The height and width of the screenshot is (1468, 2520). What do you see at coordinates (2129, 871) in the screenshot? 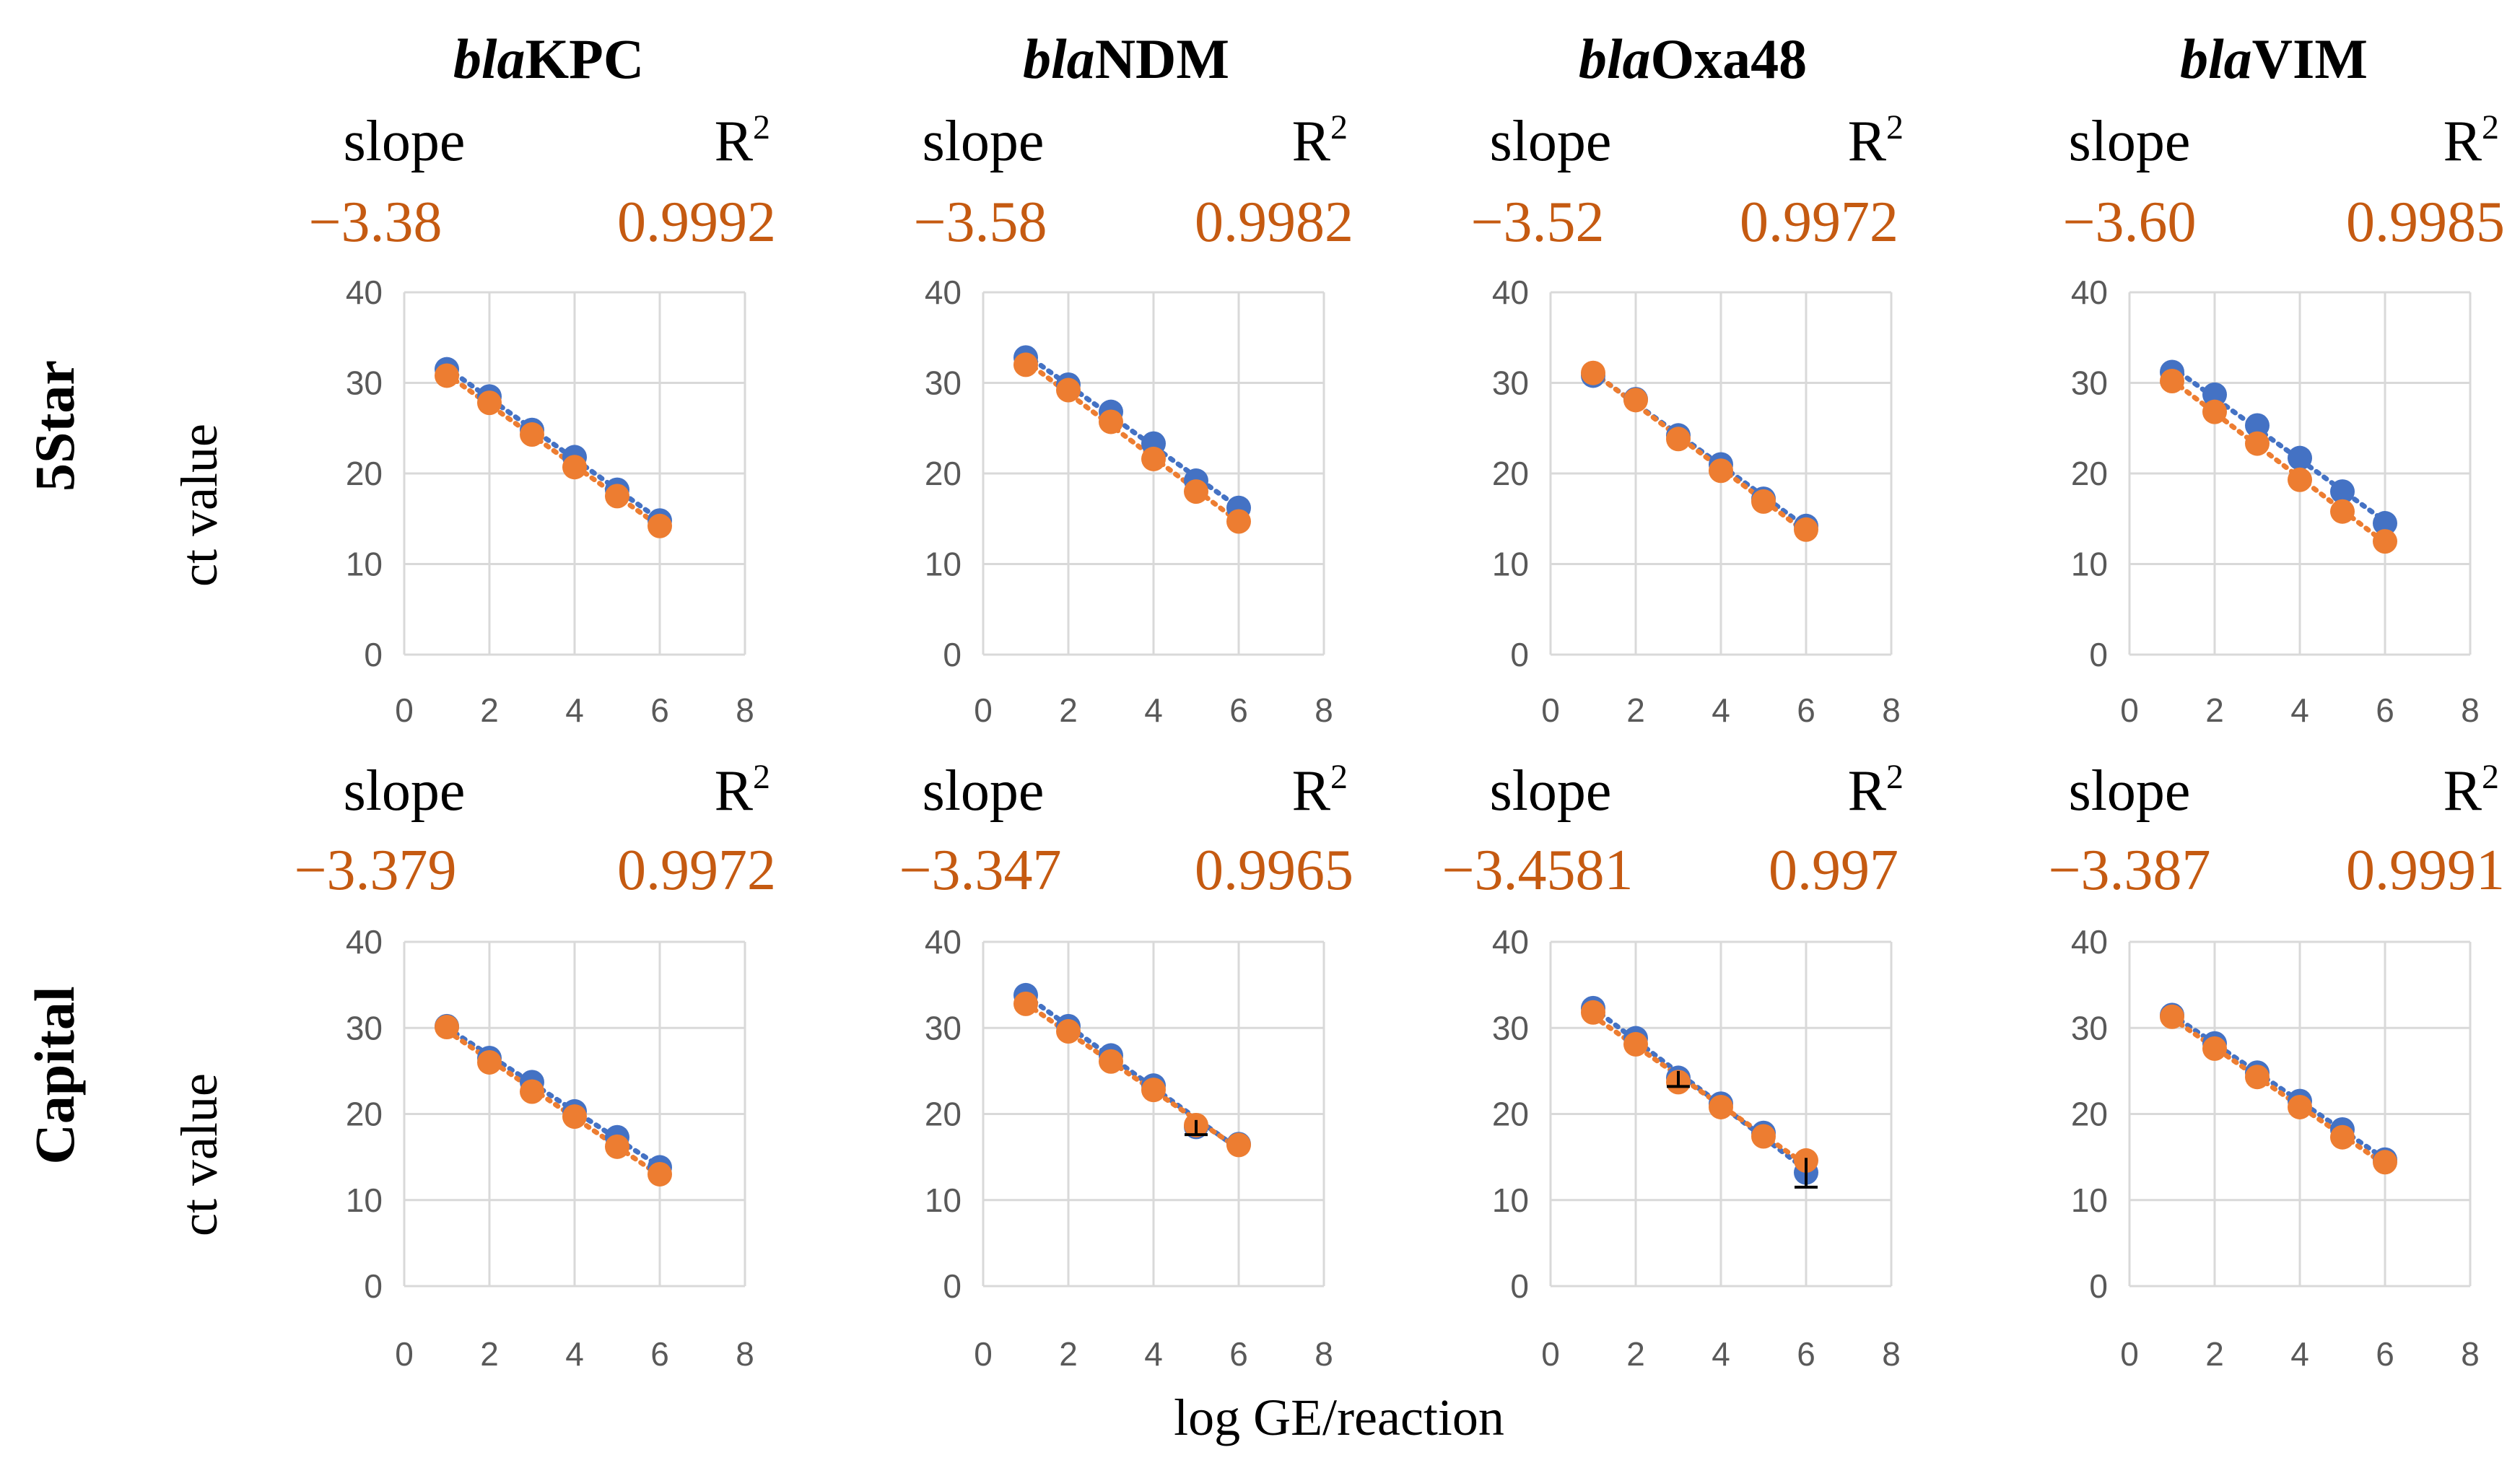
I see `slope-value: −3.387` at bounding box center [2129, 871].